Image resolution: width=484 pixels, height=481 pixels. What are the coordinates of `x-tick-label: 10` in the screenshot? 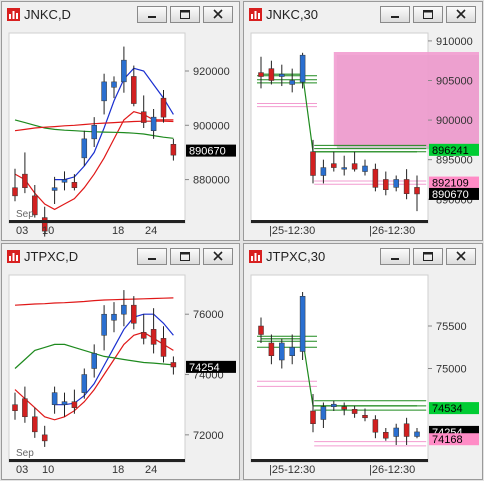 It's located at (48, 231).